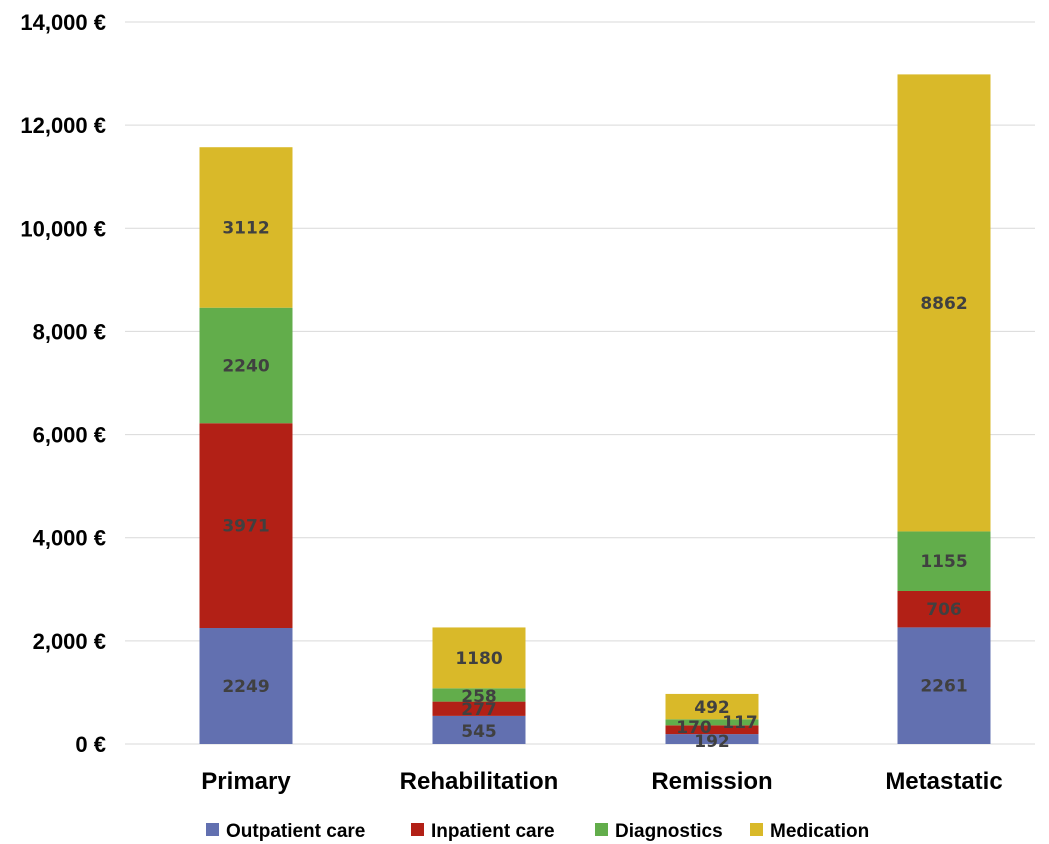  Describe the element at coordinates (63, 228) in the screenshot. I see `y-tick-label: 10,000 €` at that location.